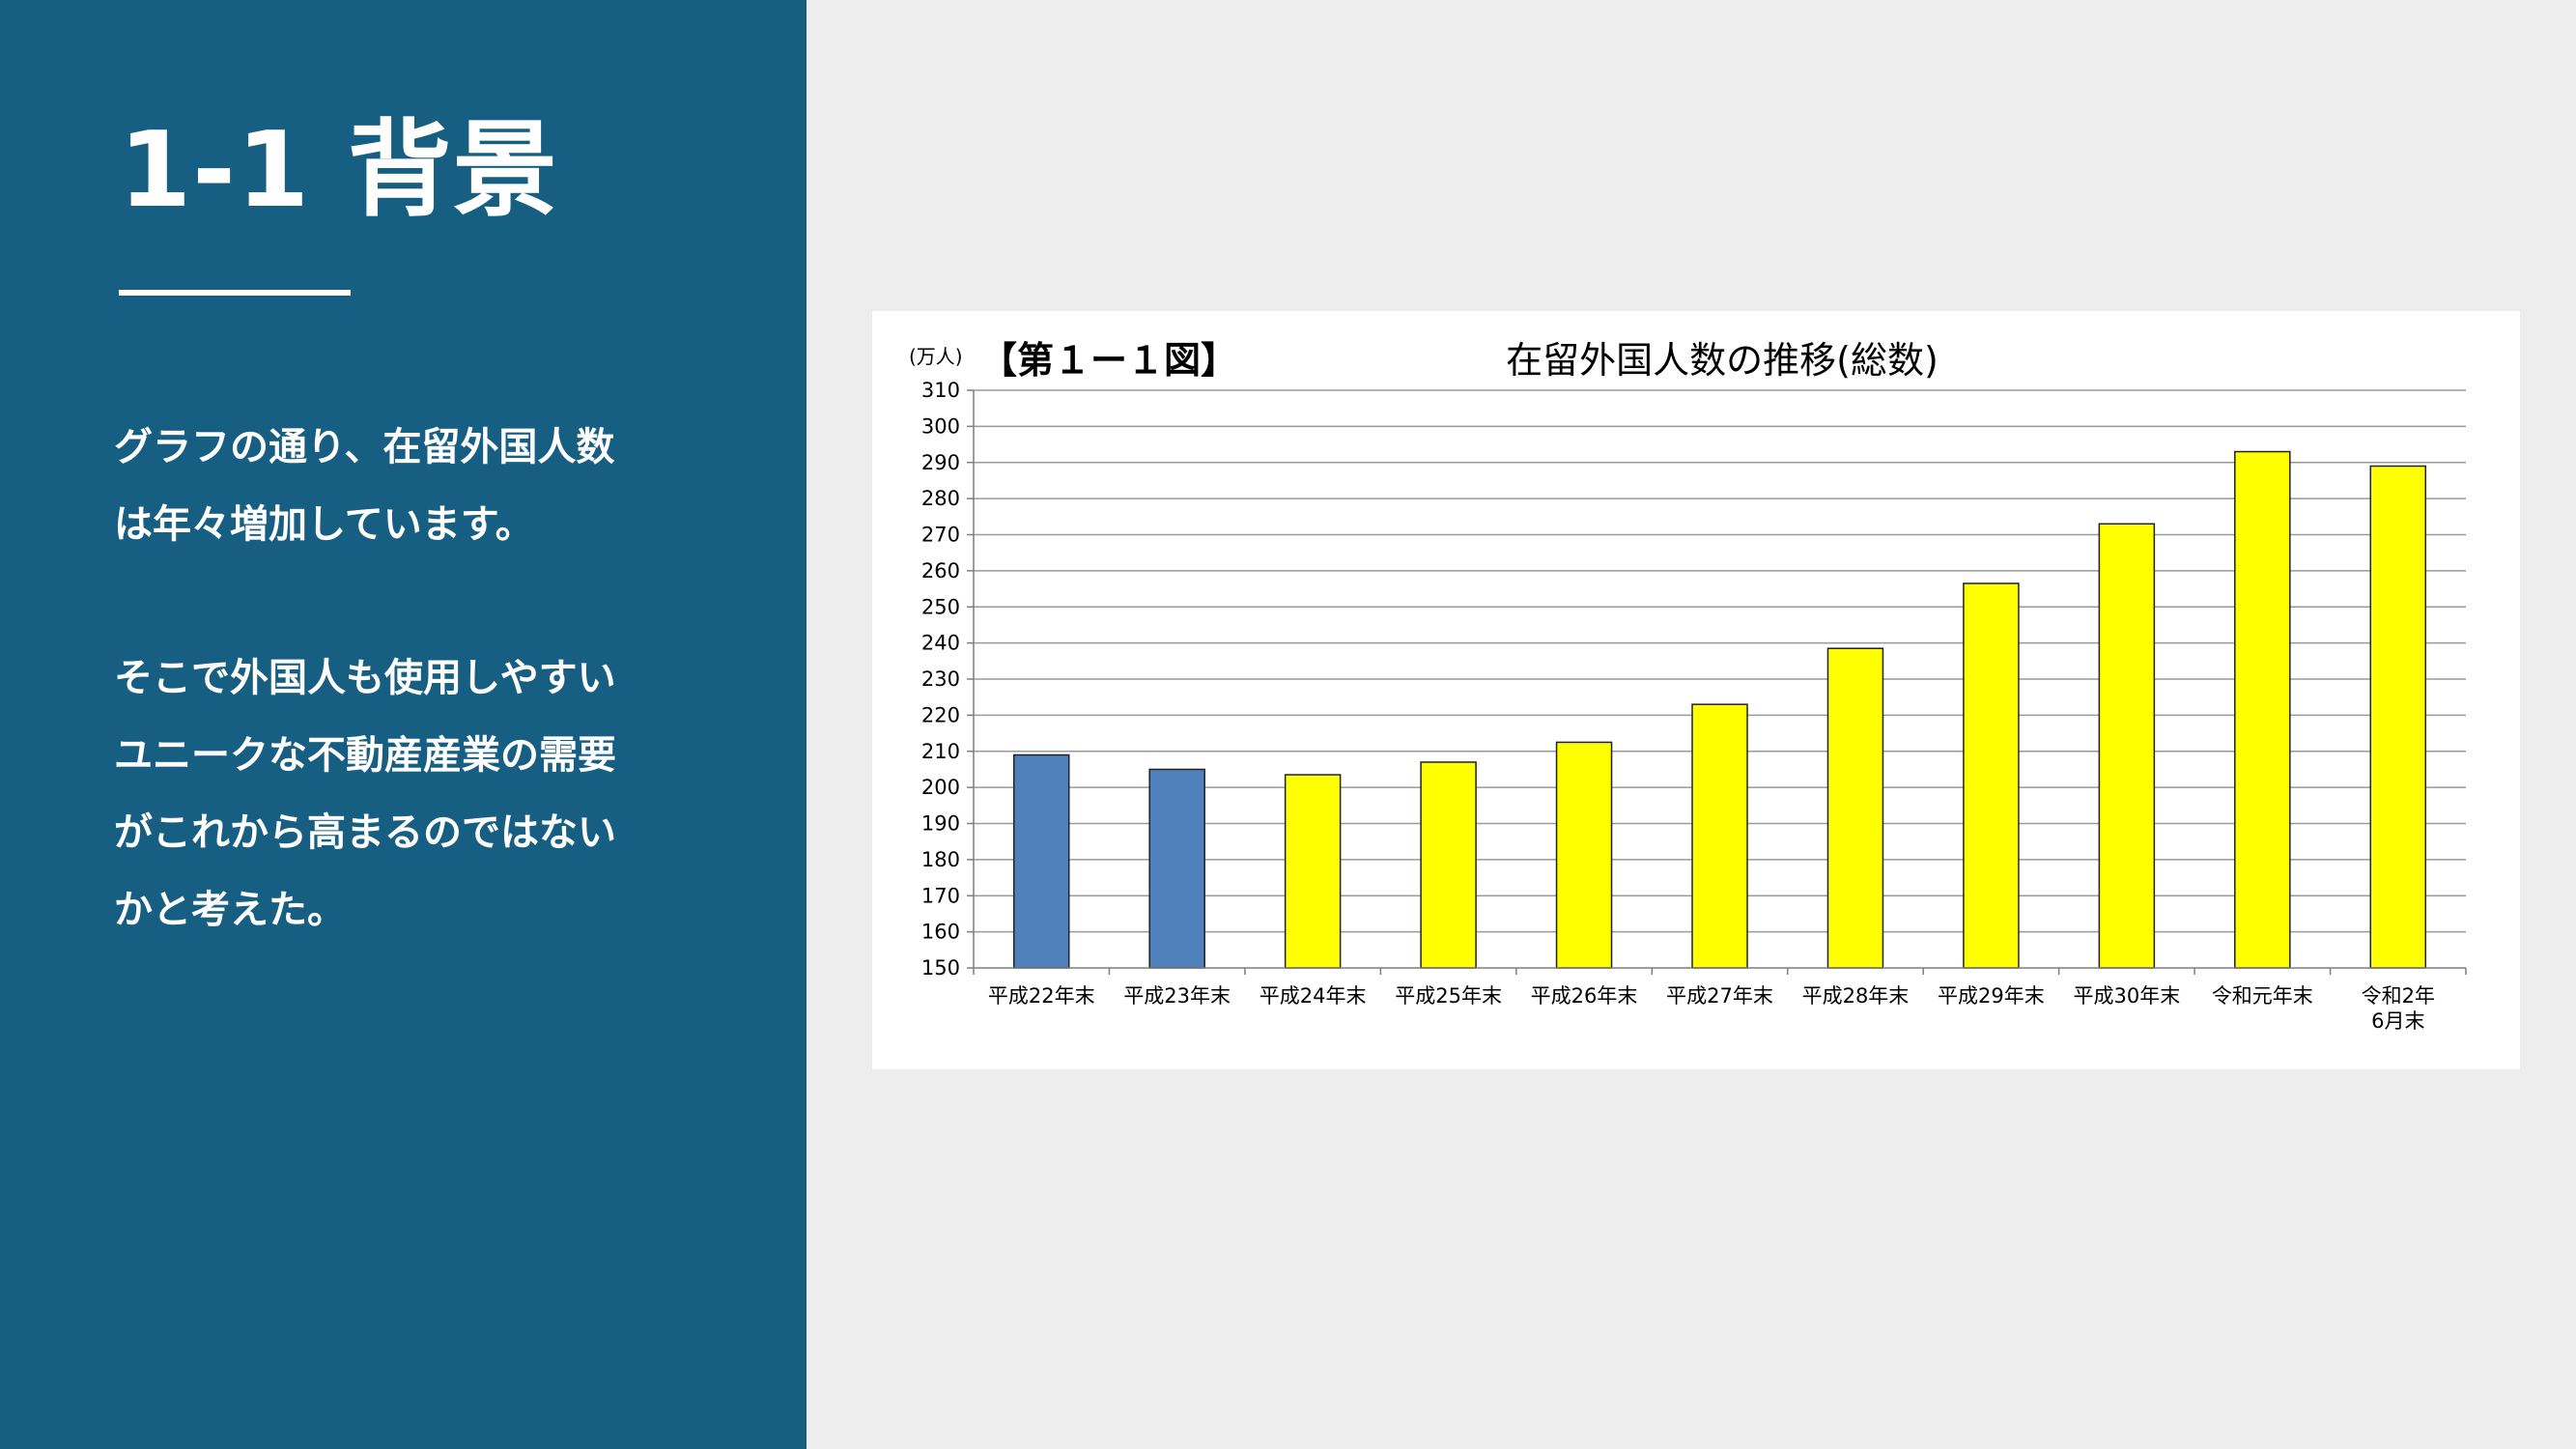  What do you see at coordinates (1584, 996) in the screenshot?
I see `x-tick-label: 平成26年末` at bounding box center [1584, 996].